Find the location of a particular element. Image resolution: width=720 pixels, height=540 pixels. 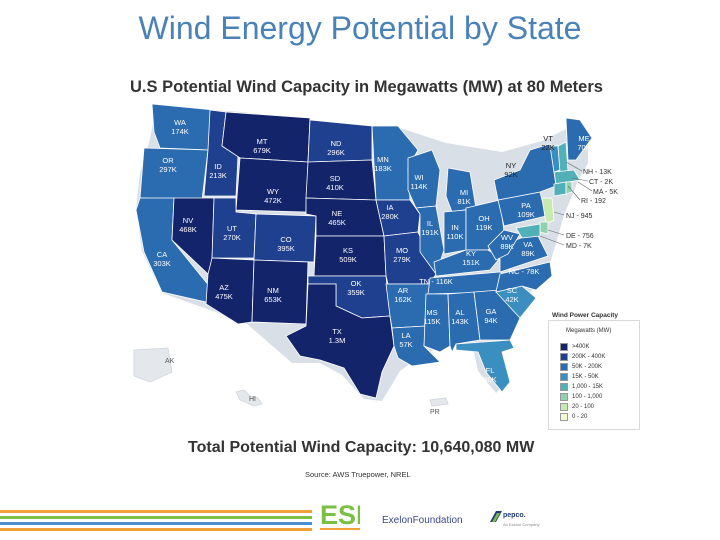

state-ct is located at coordinates (560, 189).